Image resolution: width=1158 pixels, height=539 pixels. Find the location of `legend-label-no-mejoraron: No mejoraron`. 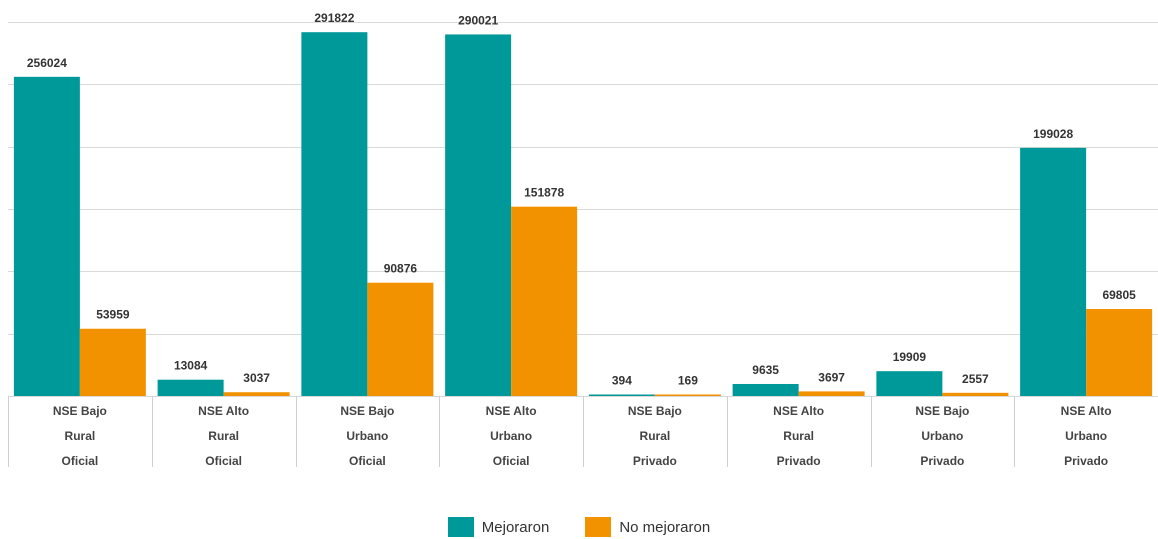

legend-label-no-mejoraron: No mejoraron is located at coordinates (665, 527).